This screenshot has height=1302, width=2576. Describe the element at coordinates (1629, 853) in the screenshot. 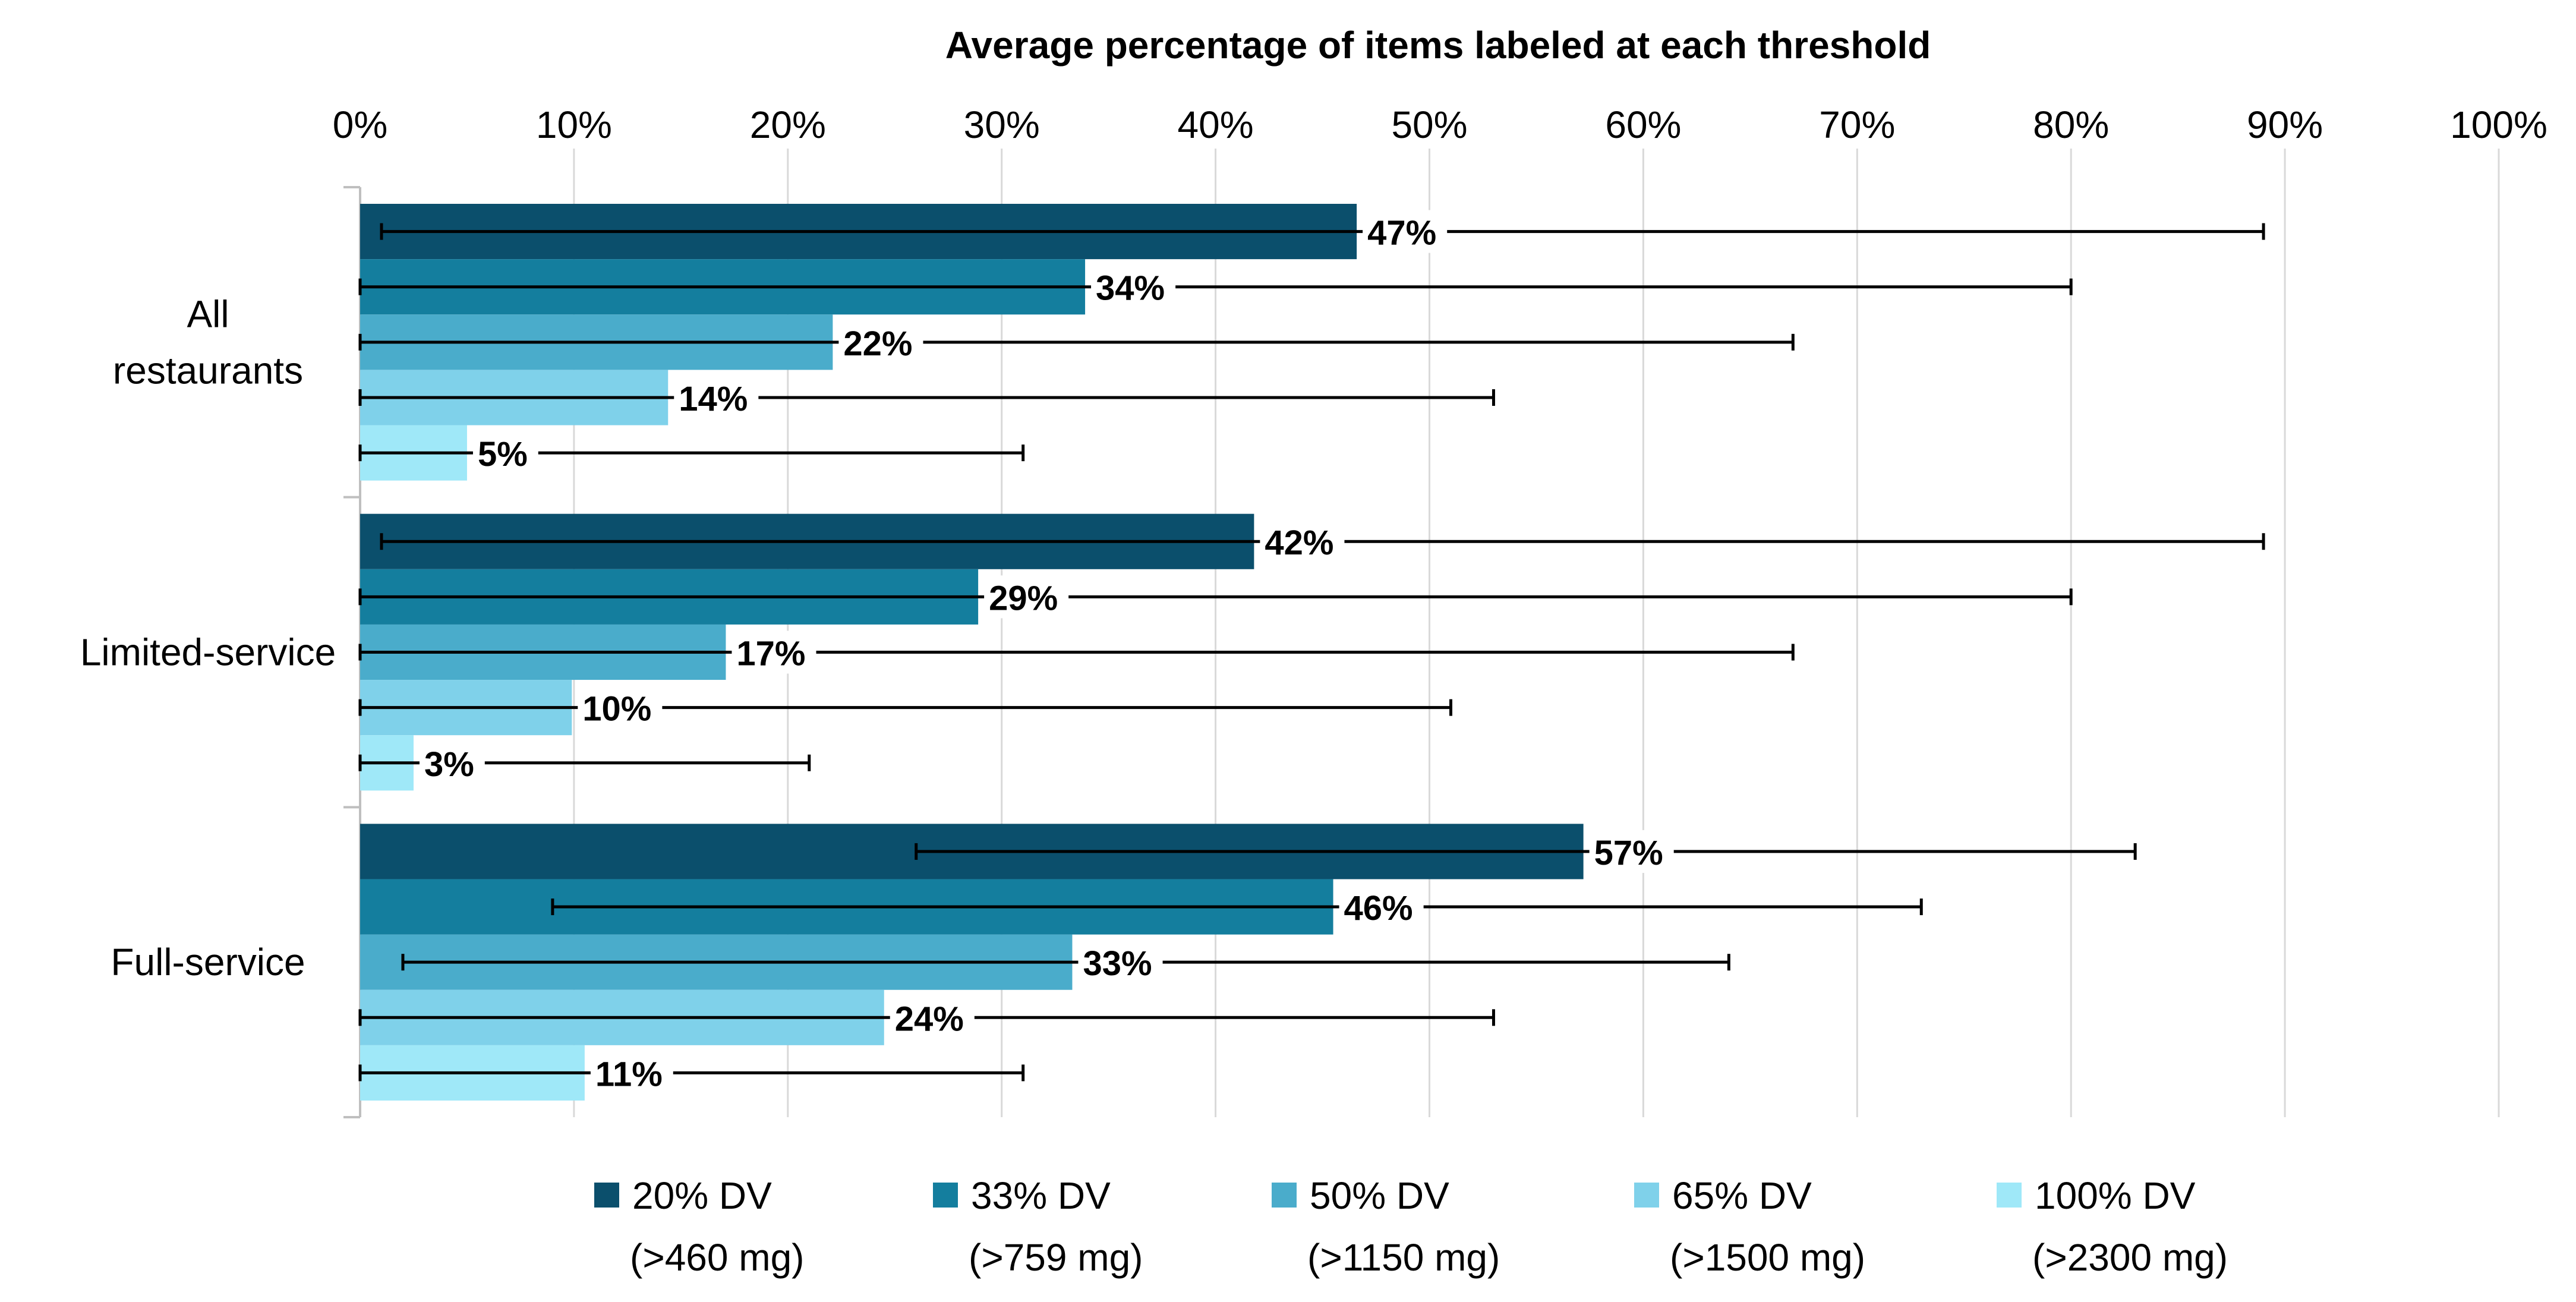

I see `data-label: 57%` at that location.